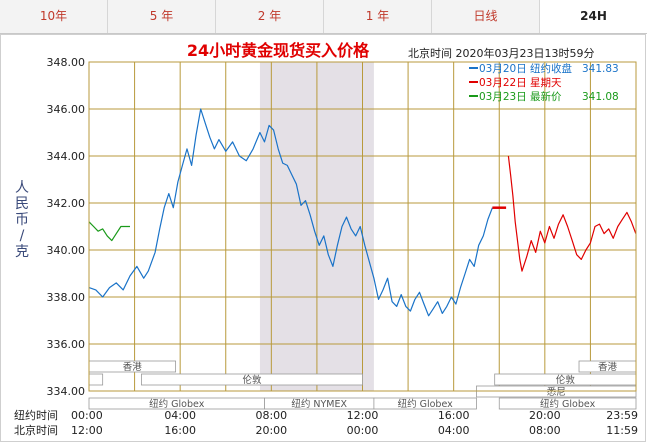 The height and width of the screenshot is (443, 647). Describe the element at coordinates (66, 156) in the screenshot. I see `y-tick-label: 344.00` at that location.